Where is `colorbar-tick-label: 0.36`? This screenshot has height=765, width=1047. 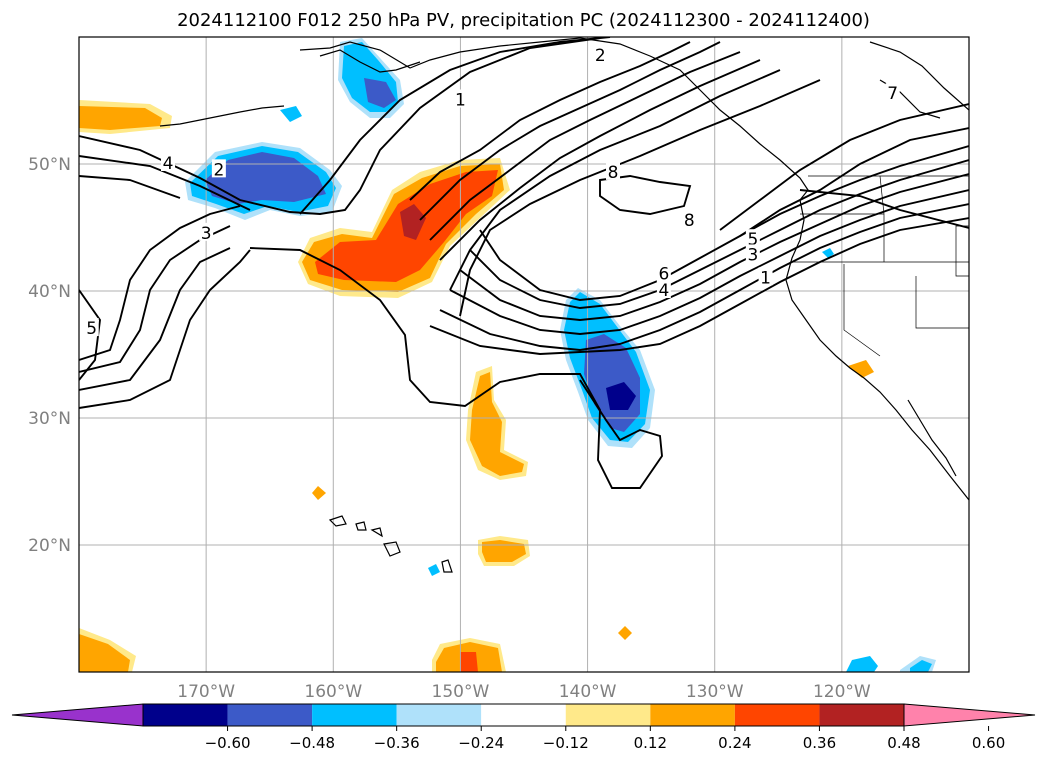
colorbar-tick-label: 0.36 is located at coordinates (819, 743).